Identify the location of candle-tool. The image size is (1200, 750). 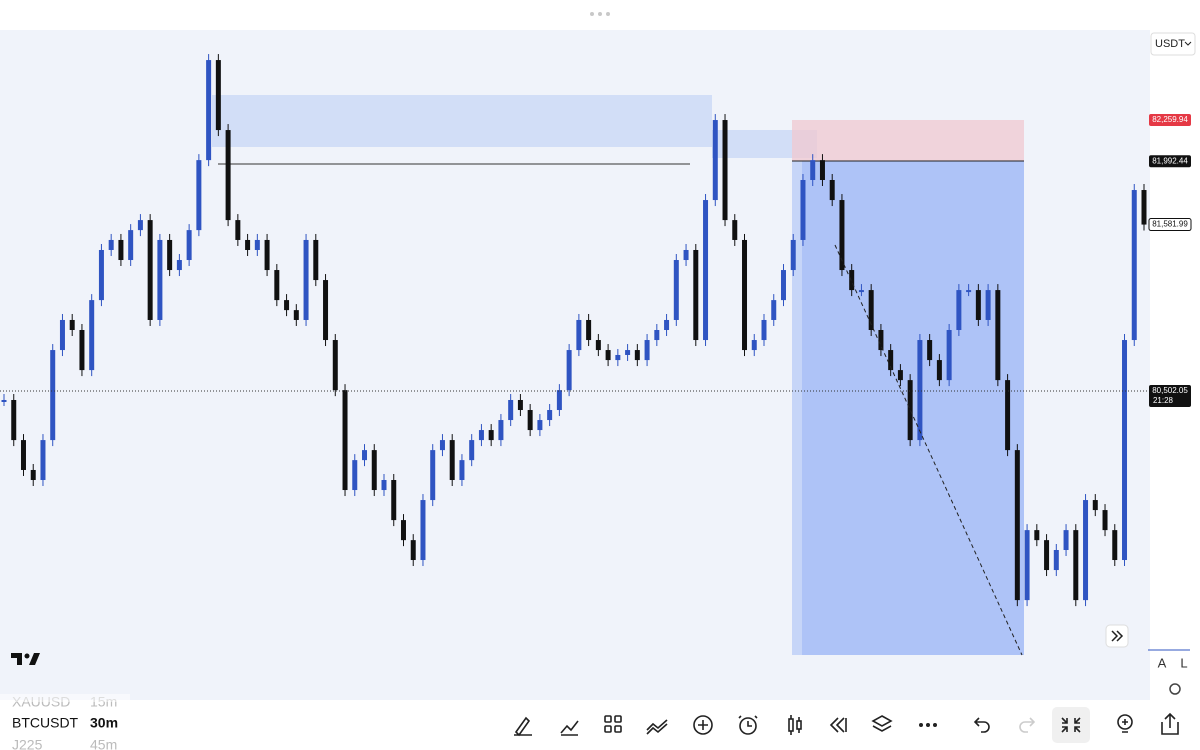
(795, 725).